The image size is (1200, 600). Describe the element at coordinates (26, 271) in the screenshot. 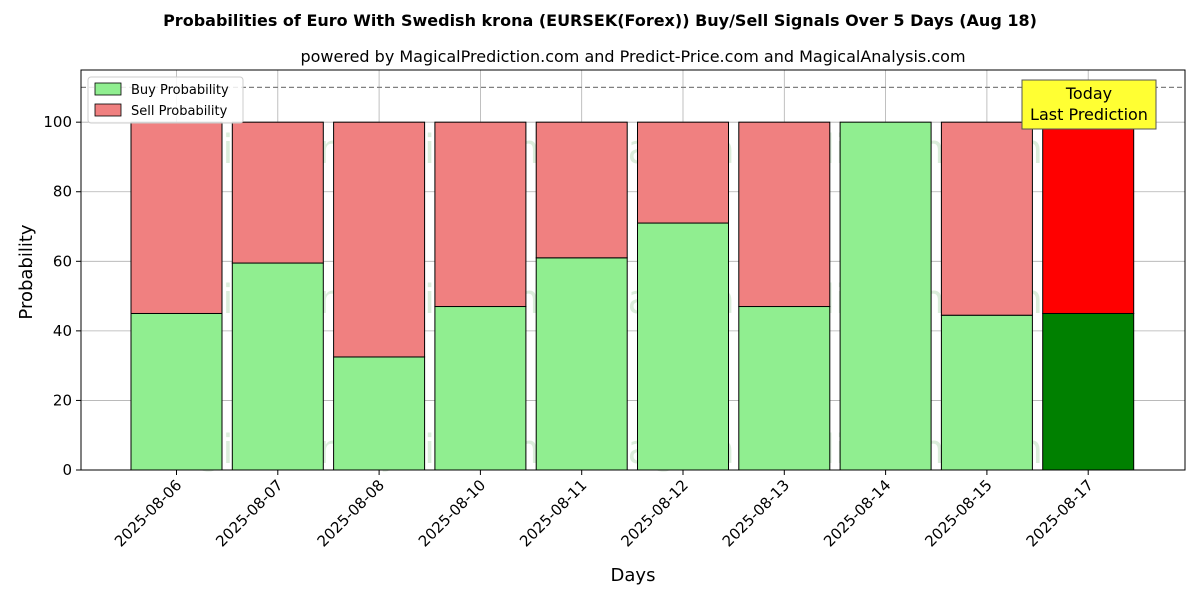

I see `y-axis-label: Probability` at that location.